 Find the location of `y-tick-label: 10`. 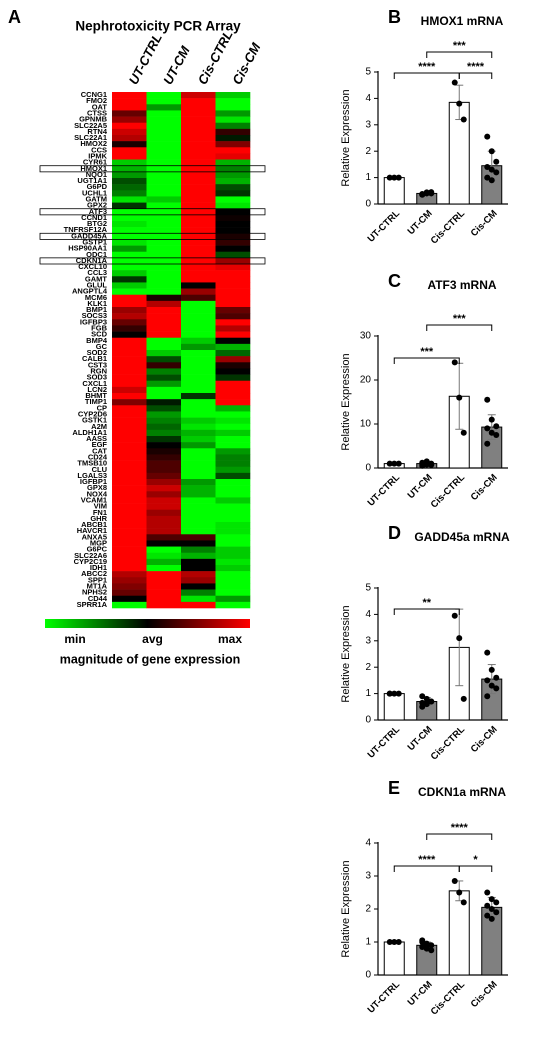

y-tick-label: 10 is located at coordinates (366, 424).